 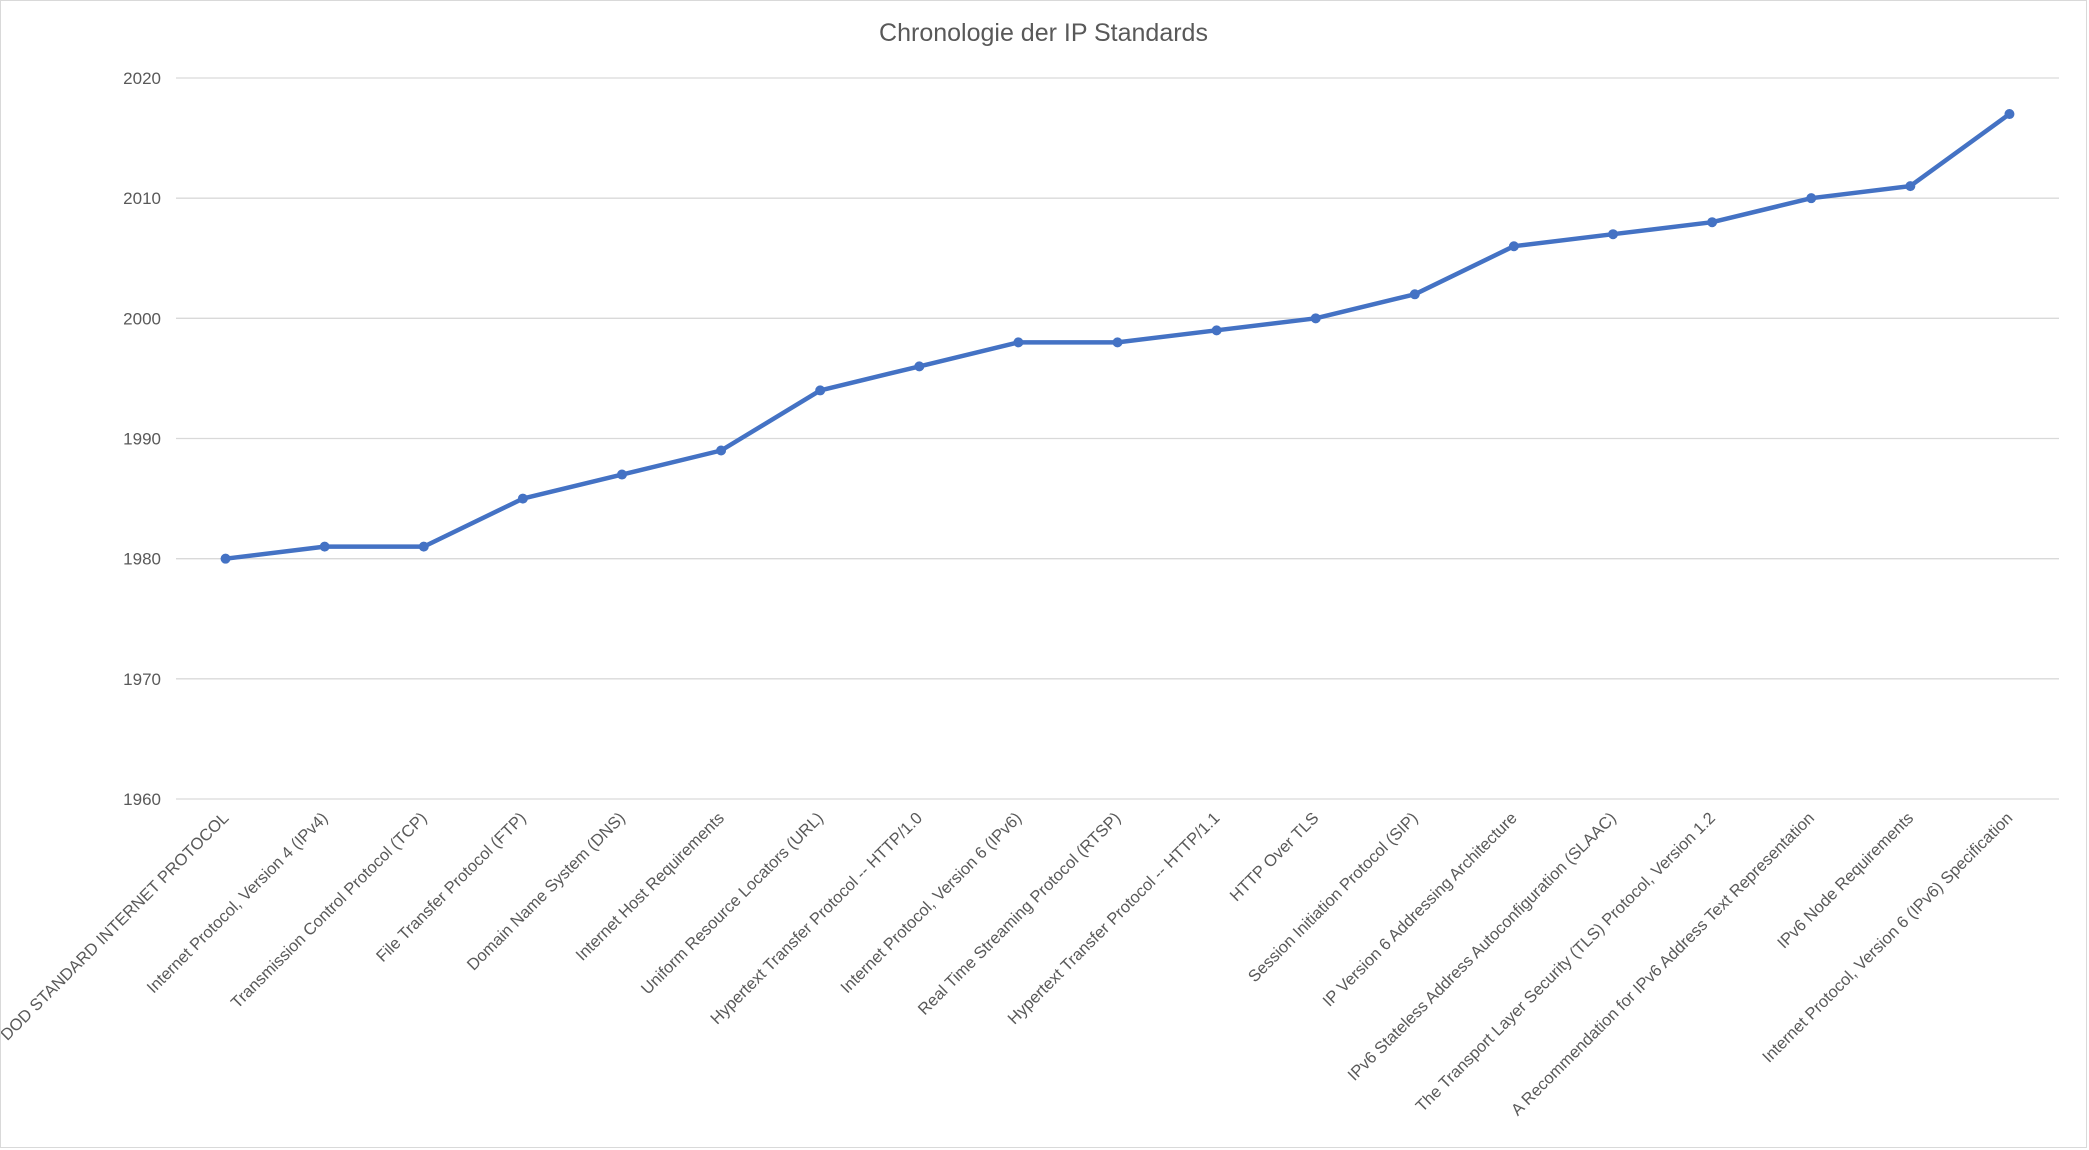 What do you see at coordinates (931, 903) in the screenshot?
I see `x-tick-label: Internet Protocol, Version 6 (IPv6)` at bounding box center [931, 903].